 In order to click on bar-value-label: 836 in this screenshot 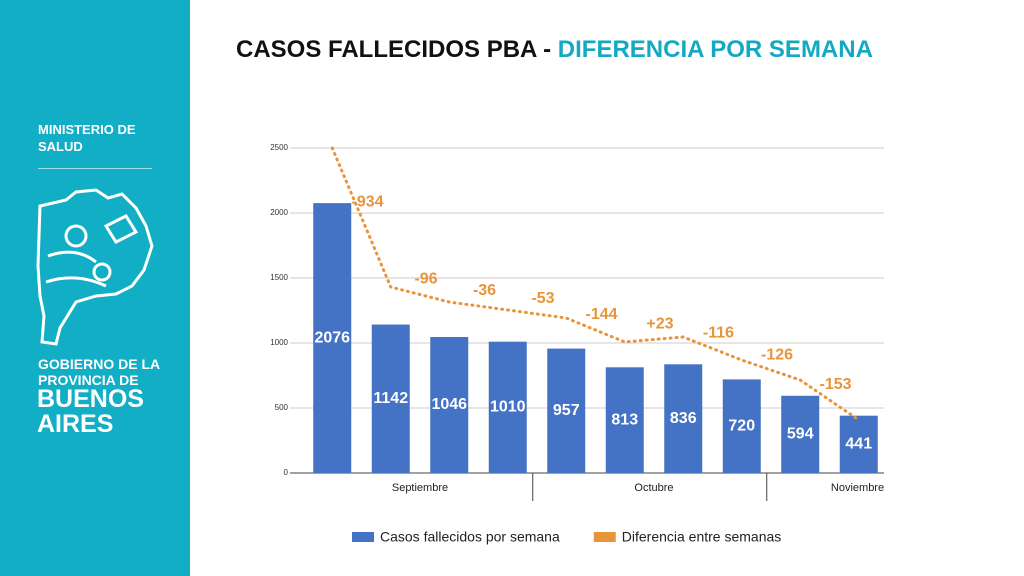, I will do `click(683, 418)`.